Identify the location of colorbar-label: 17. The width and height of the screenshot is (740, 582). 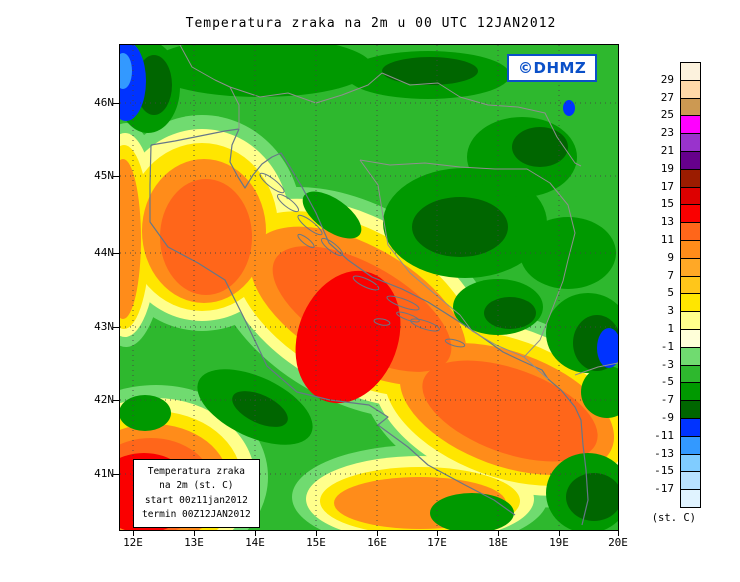
(667, 186).